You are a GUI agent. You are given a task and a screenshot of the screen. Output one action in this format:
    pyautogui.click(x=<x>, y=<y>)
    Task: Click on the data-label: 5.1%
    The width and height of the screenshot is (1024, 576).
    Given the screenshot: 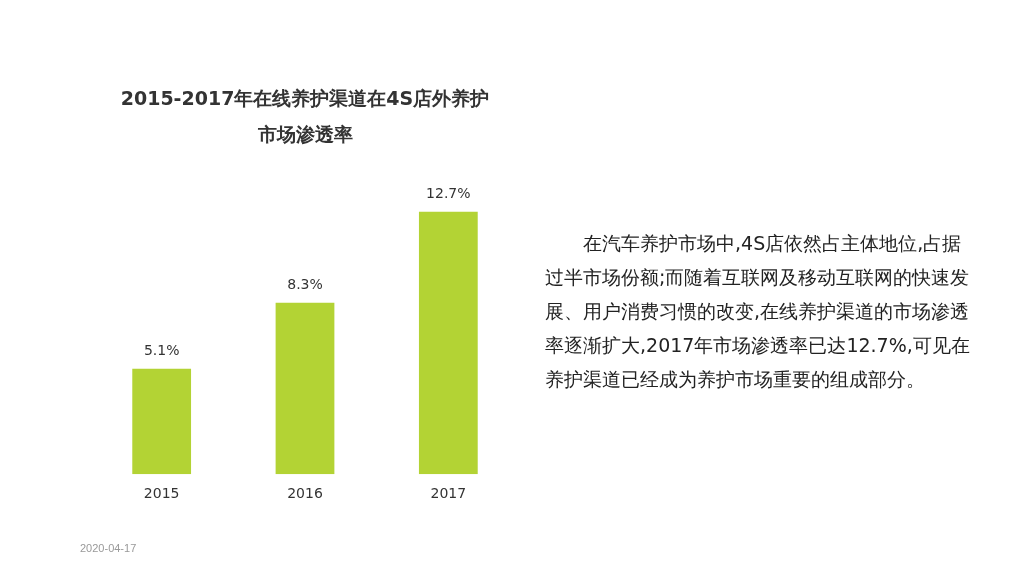 What is the action you would take?
    pyautogui.click(x=161, y=350)
    